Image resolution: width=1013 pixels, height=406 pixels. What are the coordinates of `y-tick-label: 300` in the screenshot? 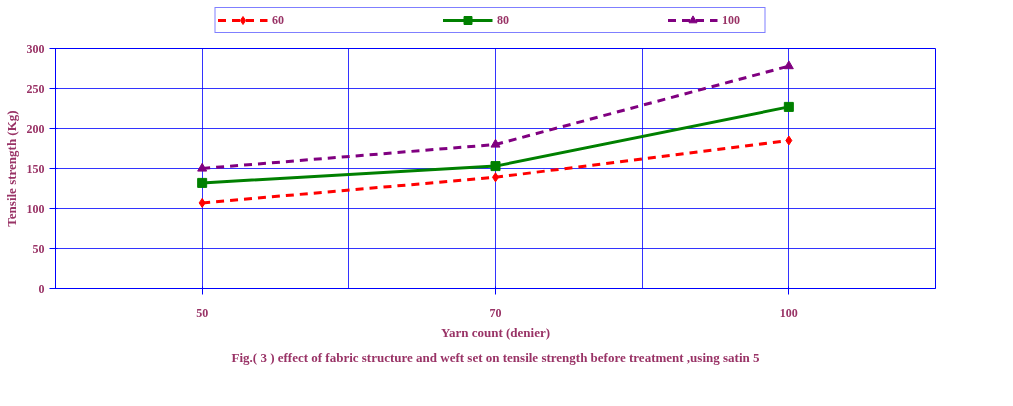 It's located at (35, 48).